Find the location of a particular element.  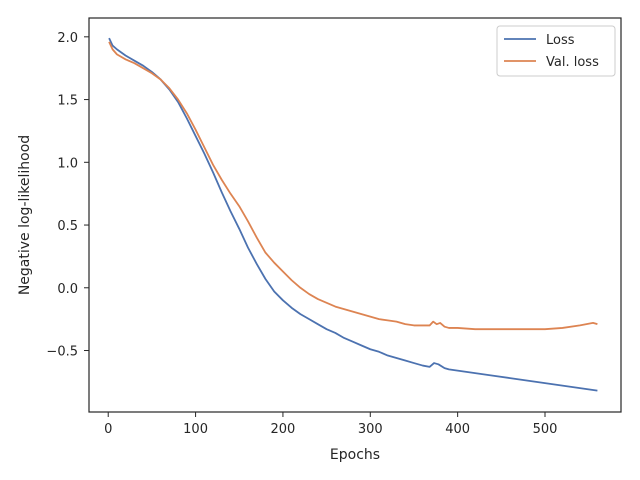

y-axis: −0.5 0.0 0.5 1.0 1.5 2.0 is located at coordinates (67, 195).